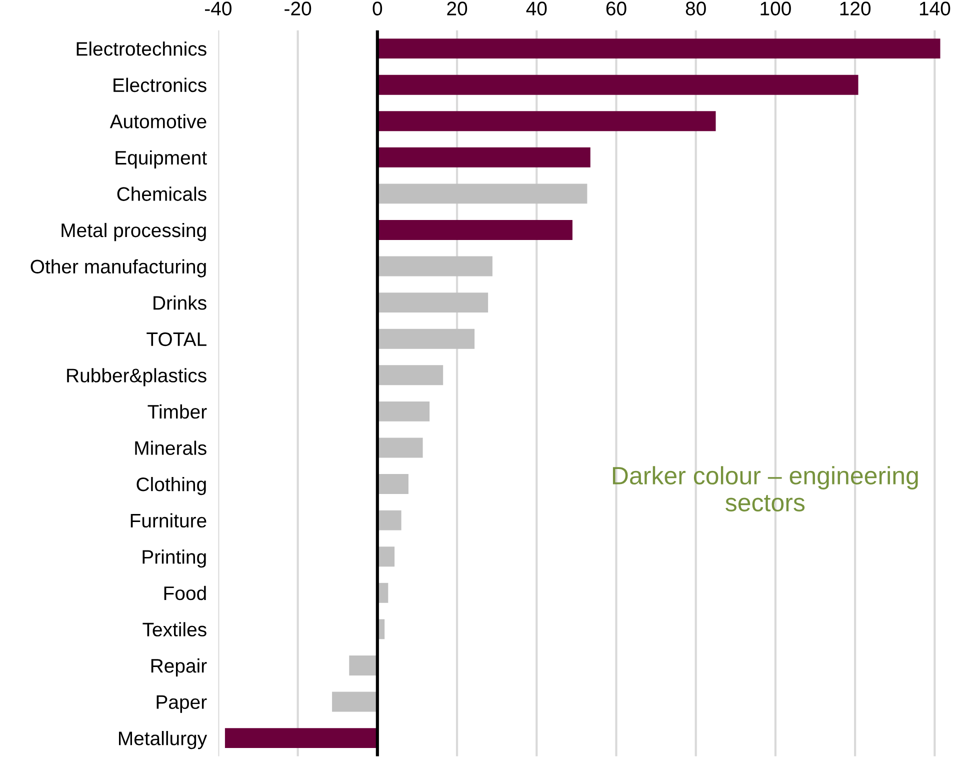  Describe the element at coordinates (765, 489) in the screenshot. I see `annotation: Darker colour – engineering sectors` at that location.